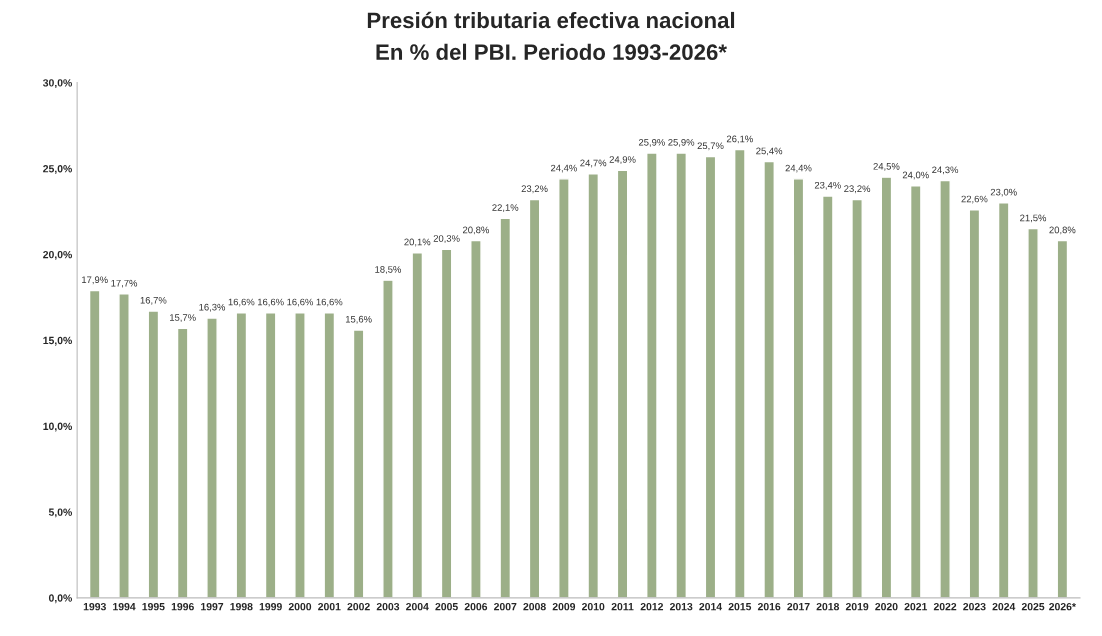  What do you see at coordinates (827, 185) in the screenshot?
I see `data-label: 23,4%` at bounding box center [827, 185].